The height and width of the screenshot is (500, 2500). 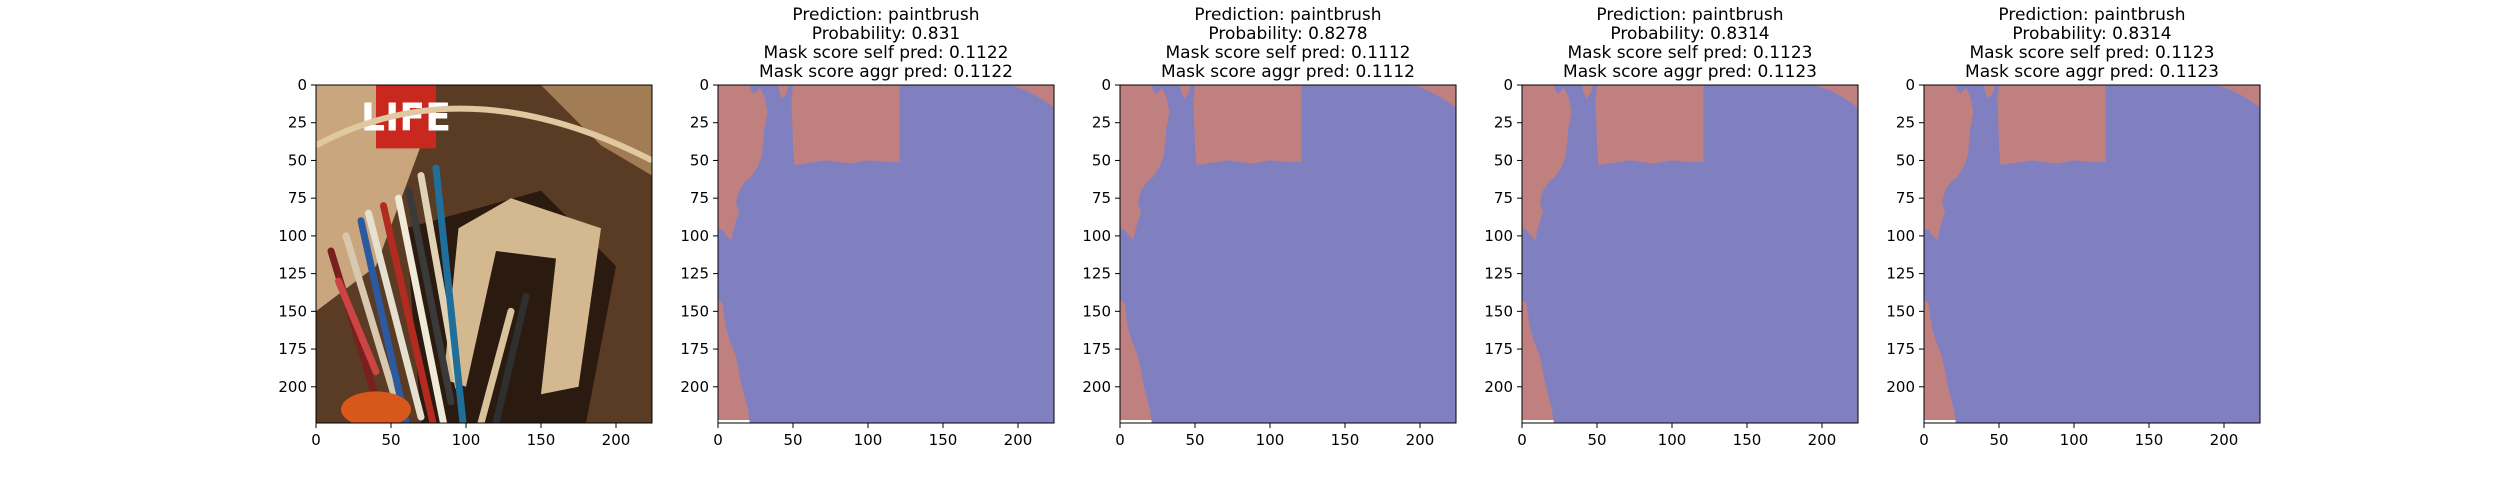 What do you see at coordinates (886, 34) in the screenshot?
I see `panel-title-line: Probability: 0.831` at bounding box center [886, 34].